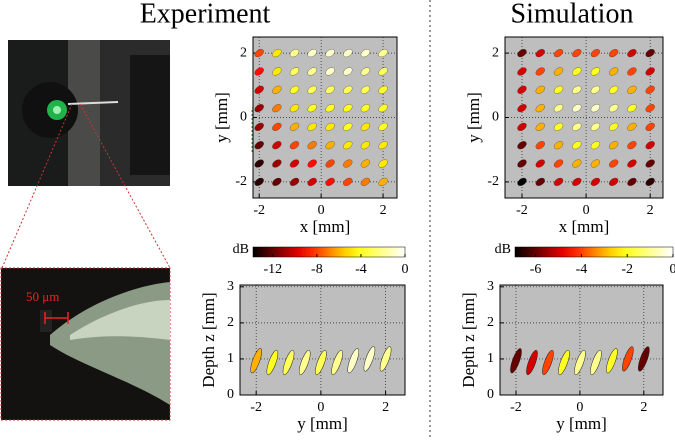 Image resolution: width=675 pixels, height=440 pixels. I want to click on colorbar-tick-label: -12, so click(272, 269).